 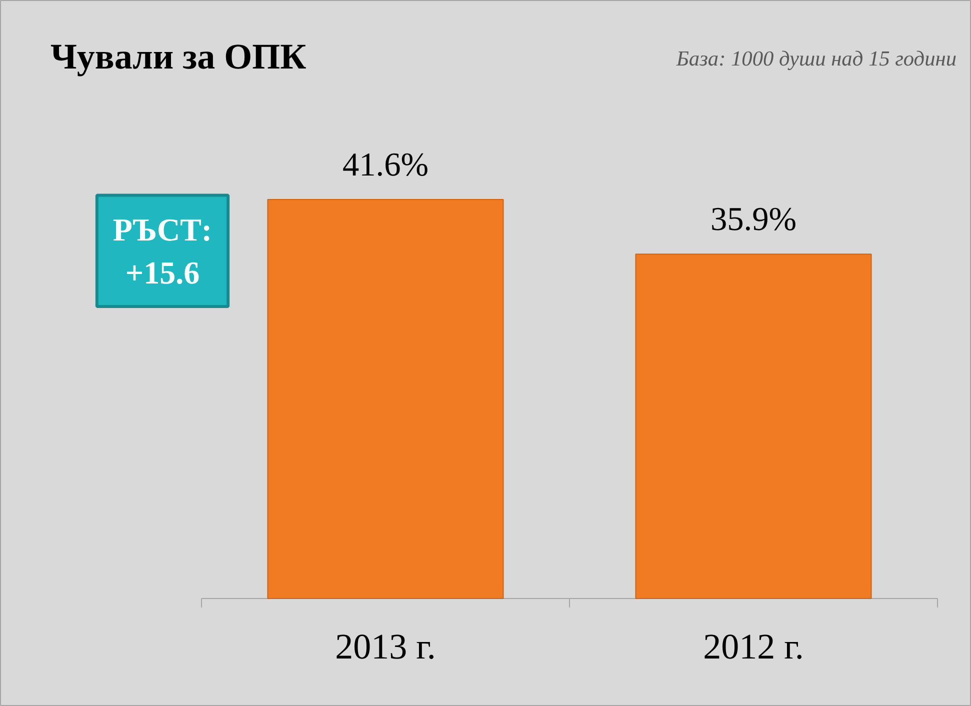 I want to click on data-label: 35.9%, so click(x=753, y=219).